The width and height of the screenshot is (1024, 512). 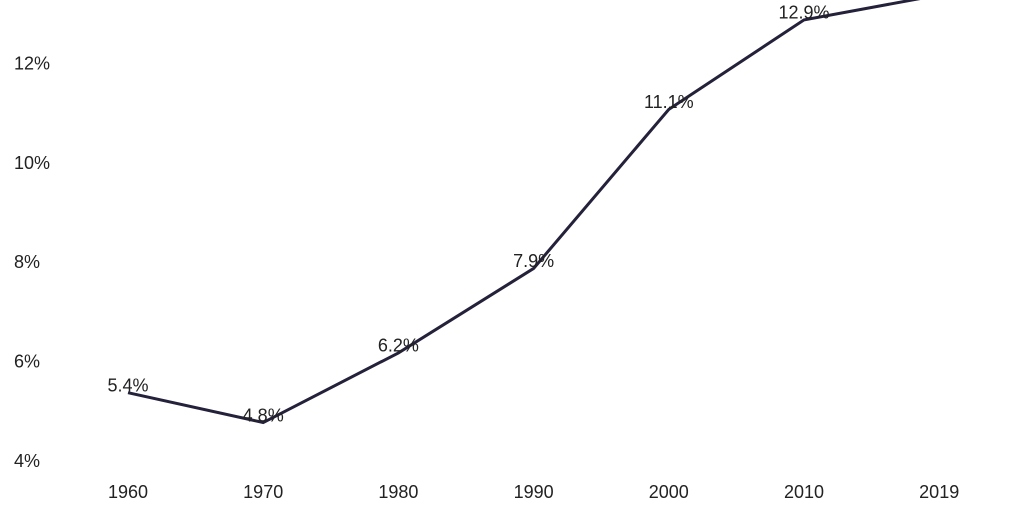 What do you see at coordinates (803, 13) in the screenshot?
I see `data-label: 12.9%` at bounding box center [803, 13].